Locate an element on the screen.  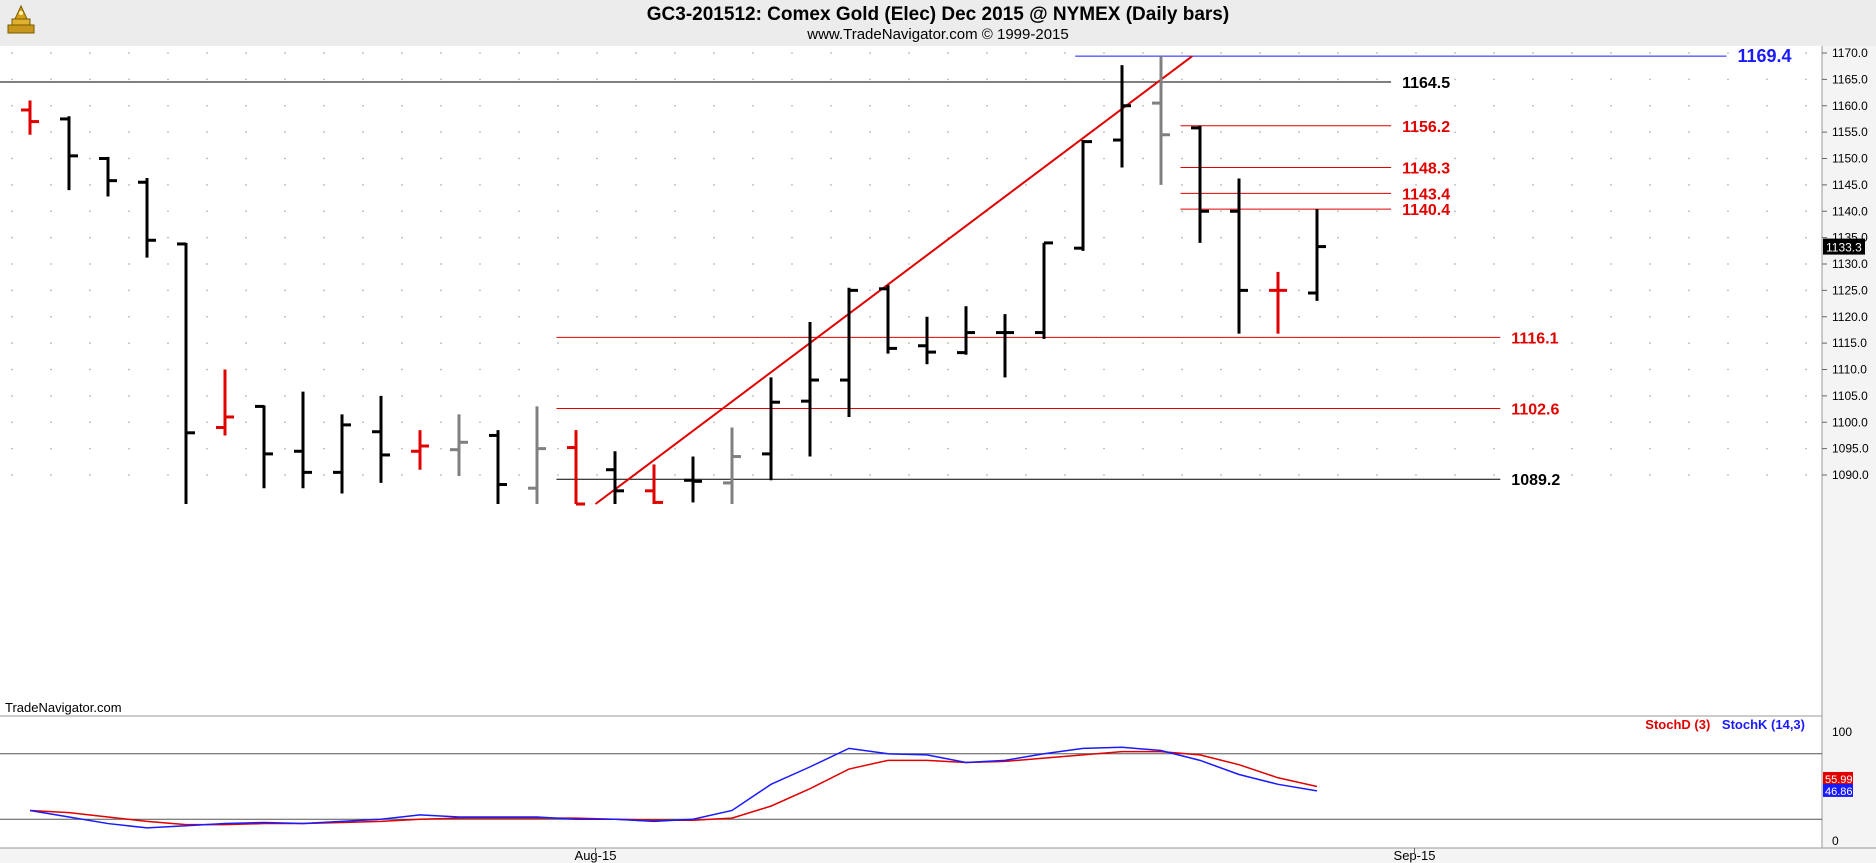
stoch-k-line is located at coordinates (673, 787).